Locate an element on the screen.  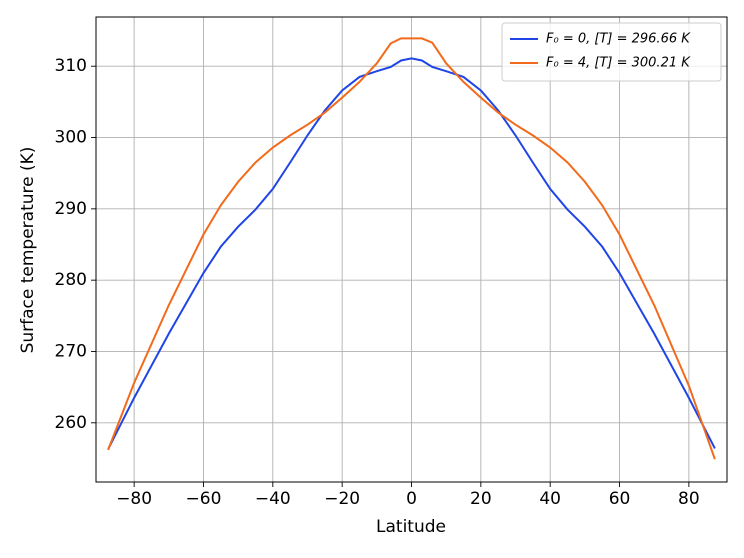
x-tick-label: −80 is located at coordinates (134, 499).